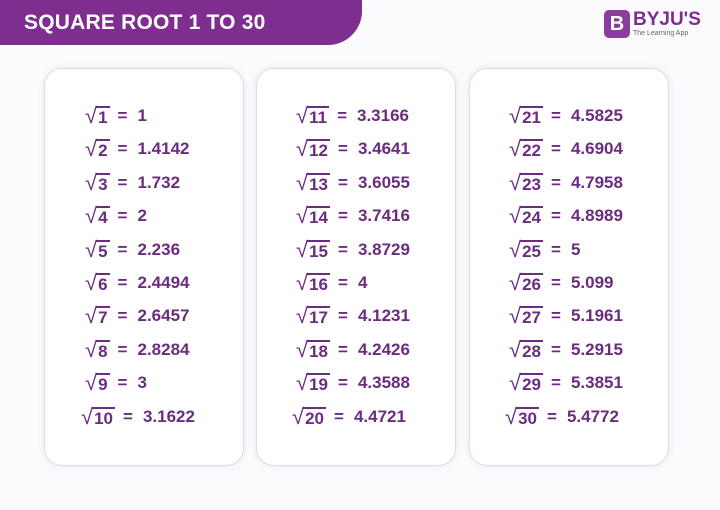 This screenshot has height=510, width=720. What do you see at coordinates (531, 116) in the screenshot?
I see `radicand: 21` at bounding box center [531, 116].